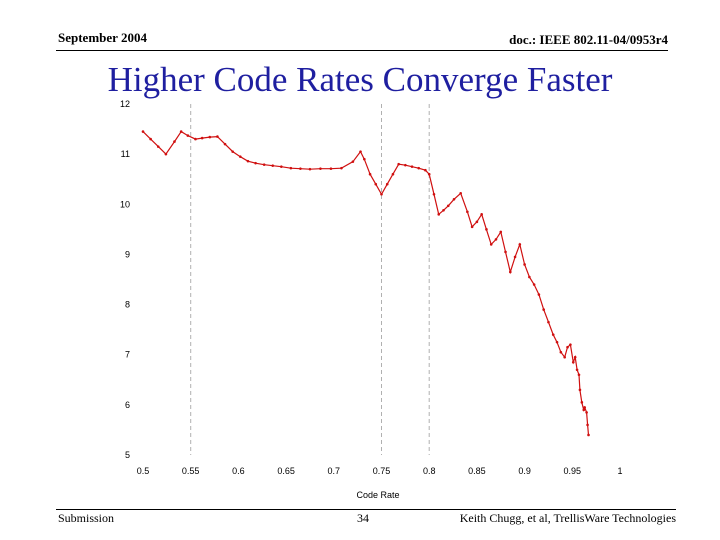 The height and width of the screenshot is (540, 720). What do you see at coordinates (127, 405) in the screenshot?
I see `y-tick-label: 6` at bounding box center [127, 405].